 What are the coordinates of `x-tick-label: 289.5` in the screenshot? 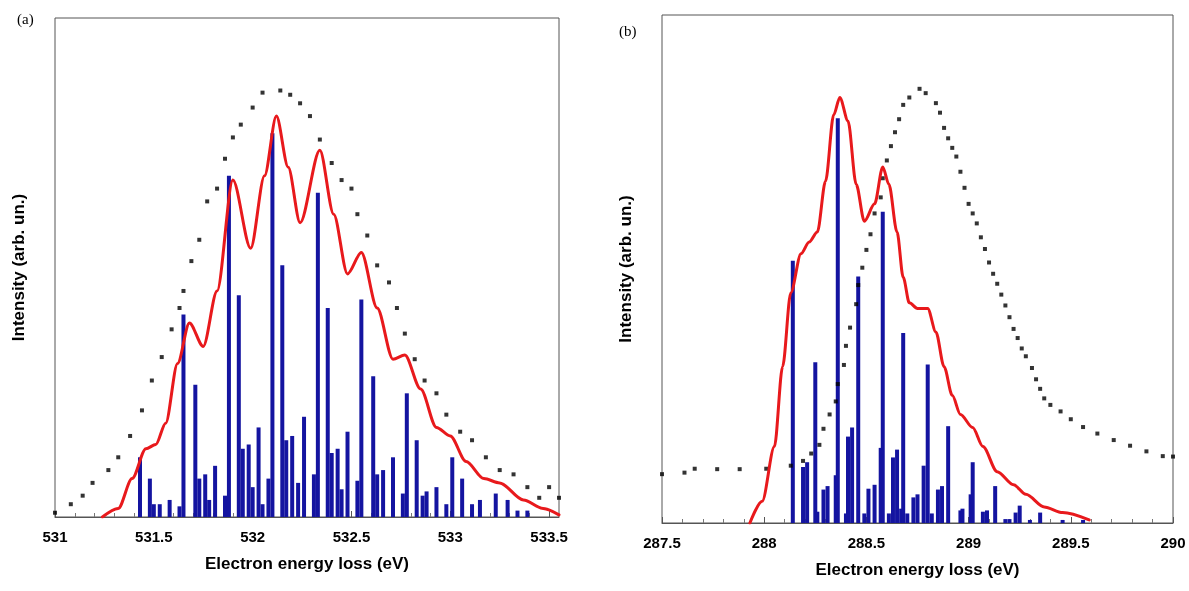 It's located at (1071, 542).